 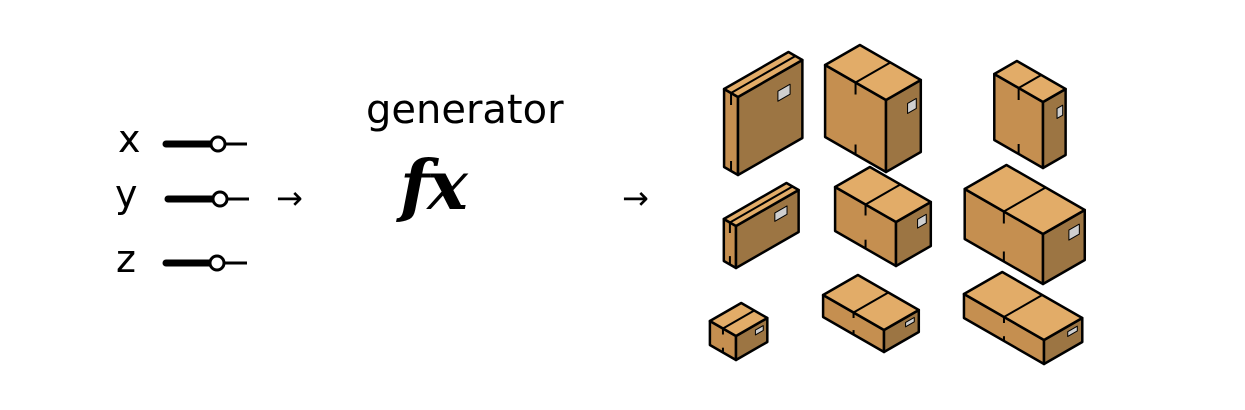 What do you see at coordinates (465, 110) in the screenshot?
I see `generator-title: generator` at bounding box center [465, 110].